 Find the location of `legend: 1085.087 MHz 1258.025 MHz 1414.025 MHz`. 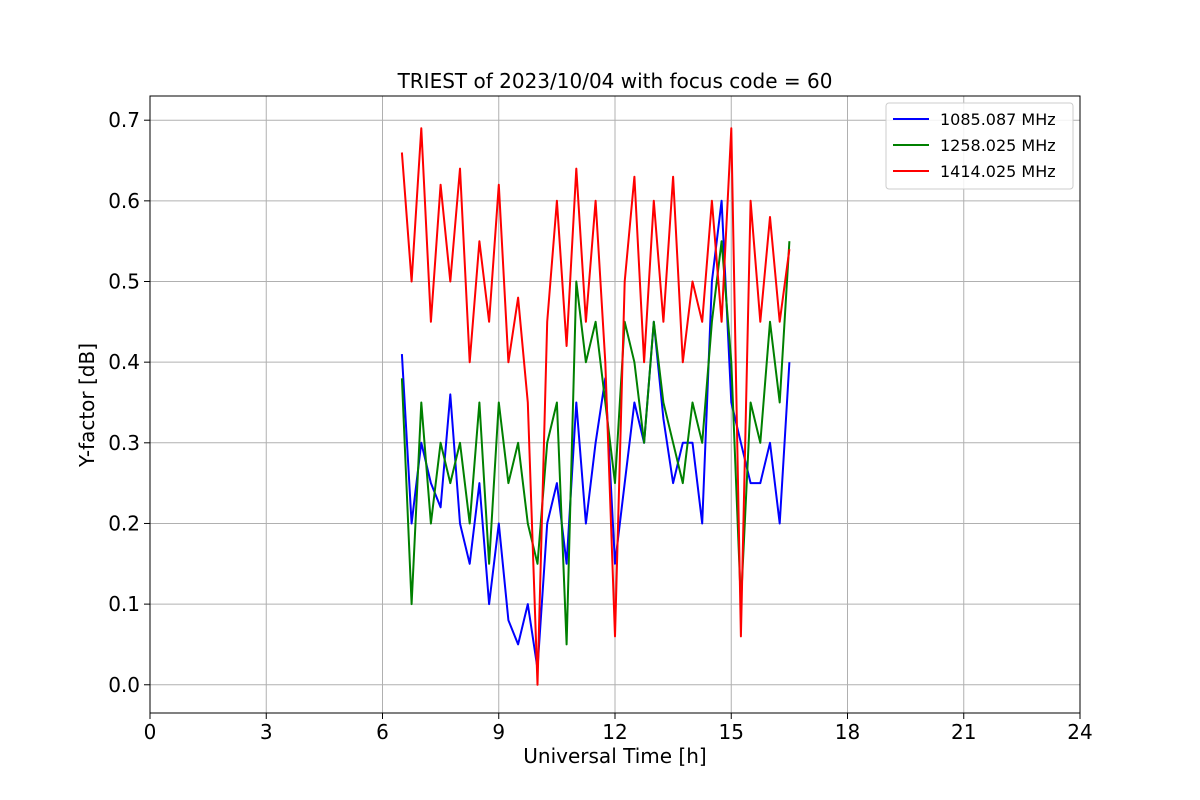

legend: 1085.087 MHz 1258.025 MHz 1414.025 MHz is located at coordinates (979, 146).